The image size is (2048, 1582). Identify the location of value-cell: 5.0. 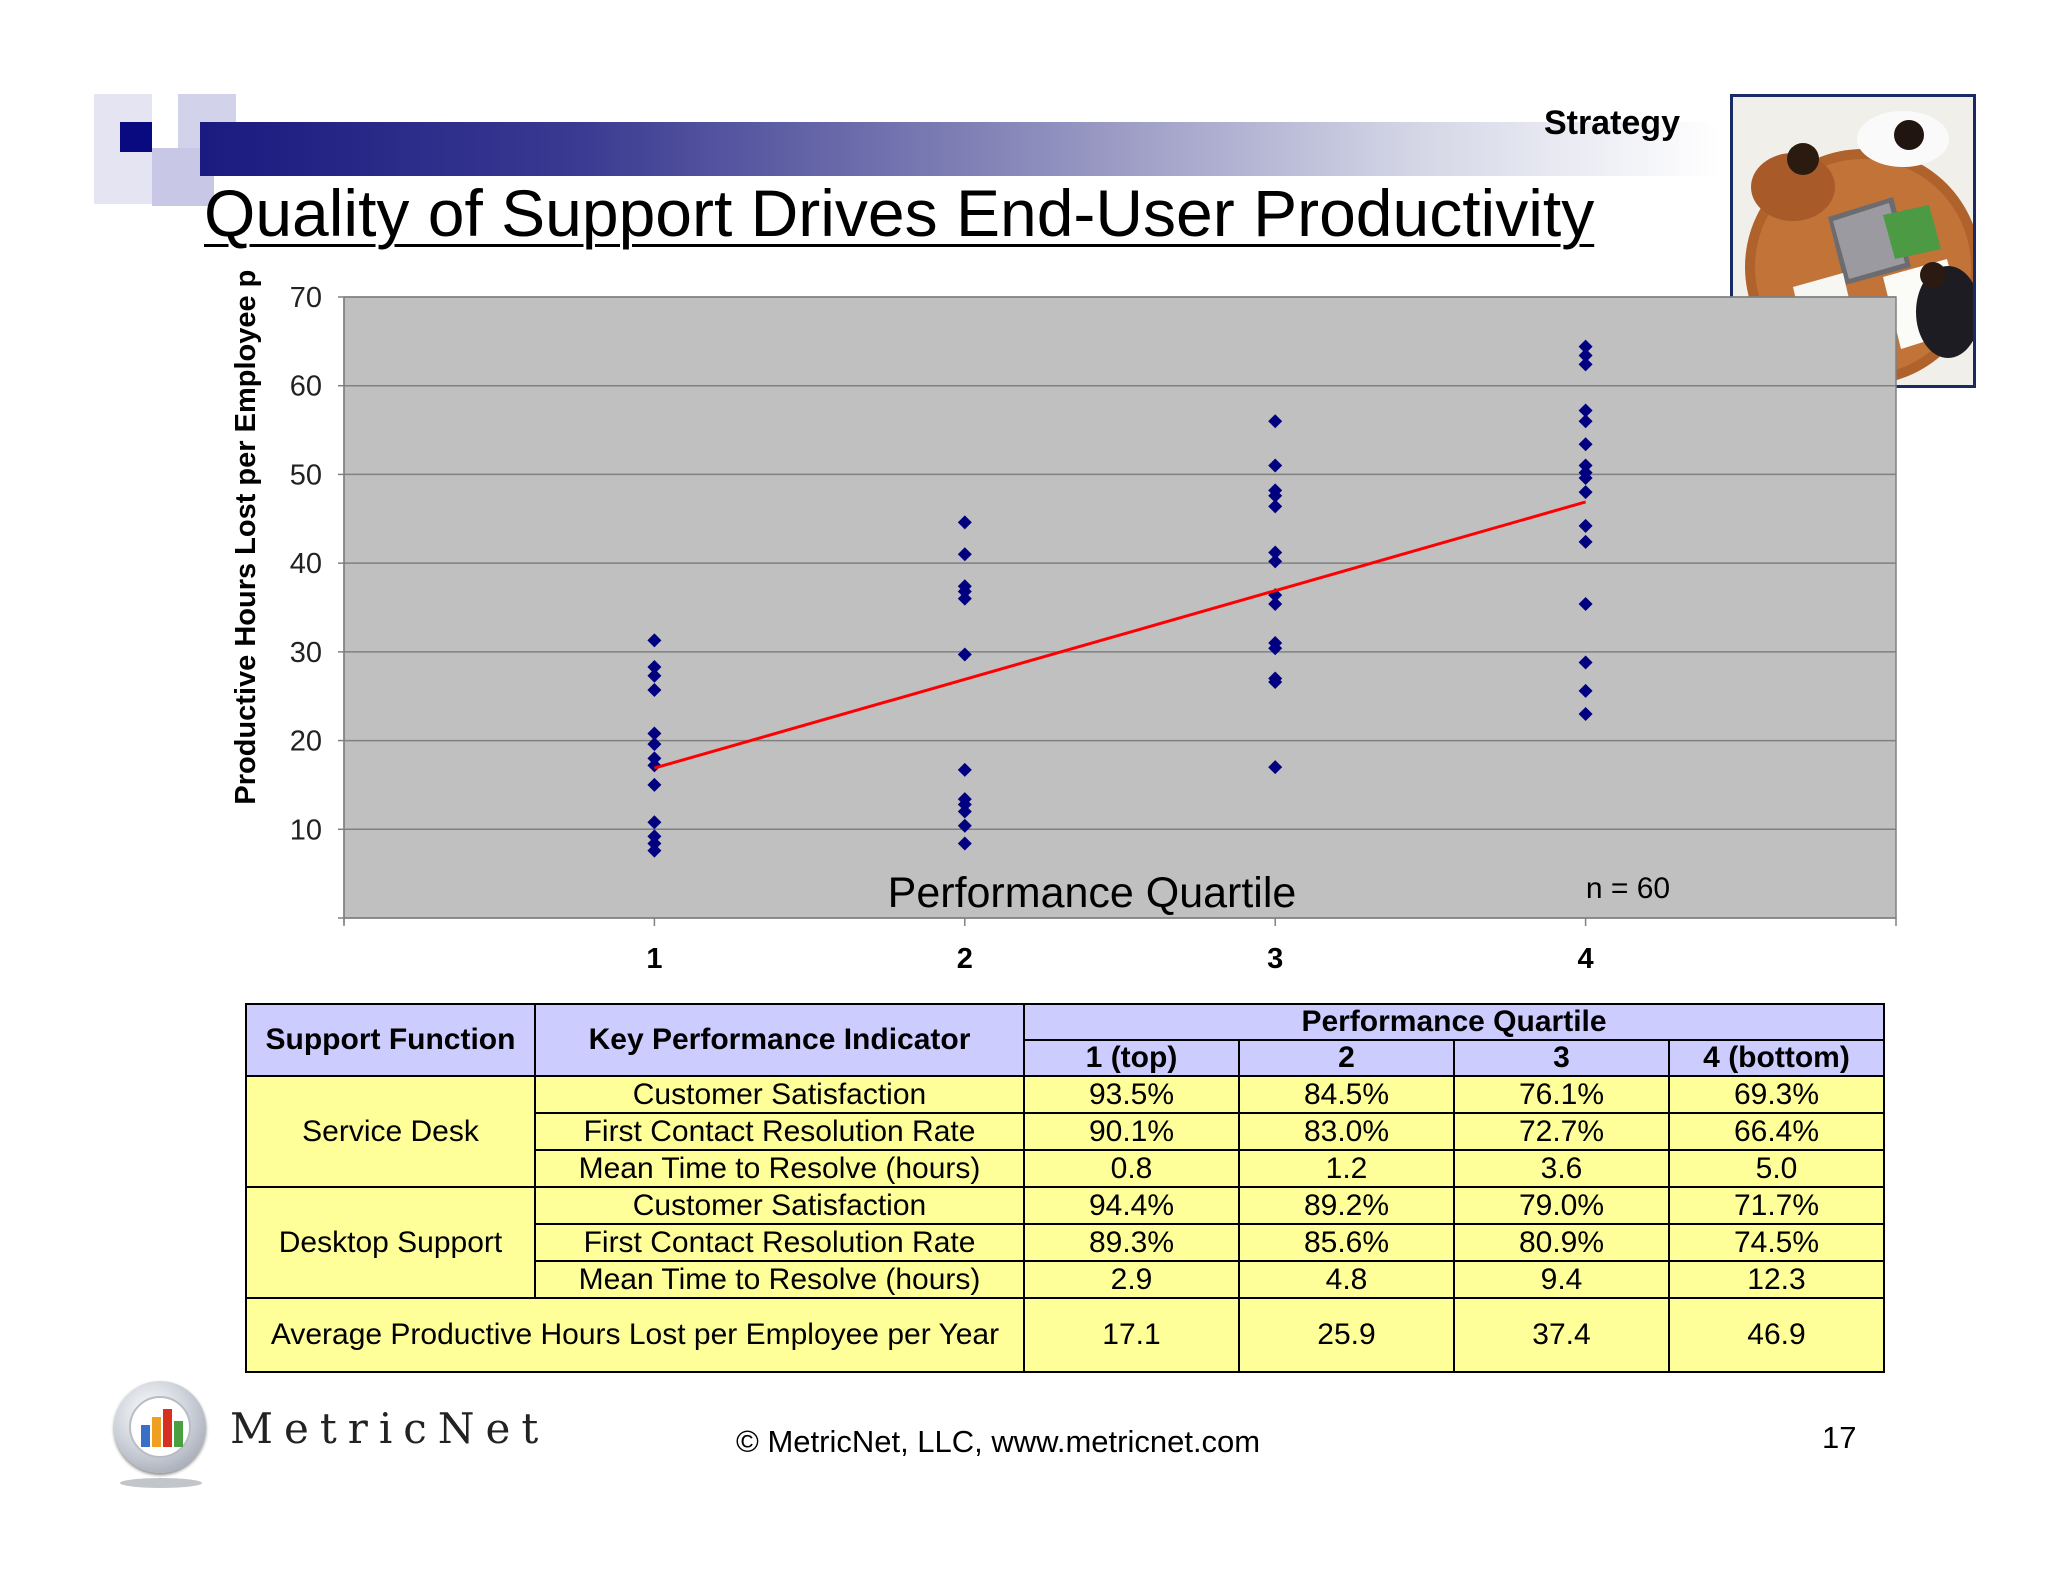
(1776, 1168).